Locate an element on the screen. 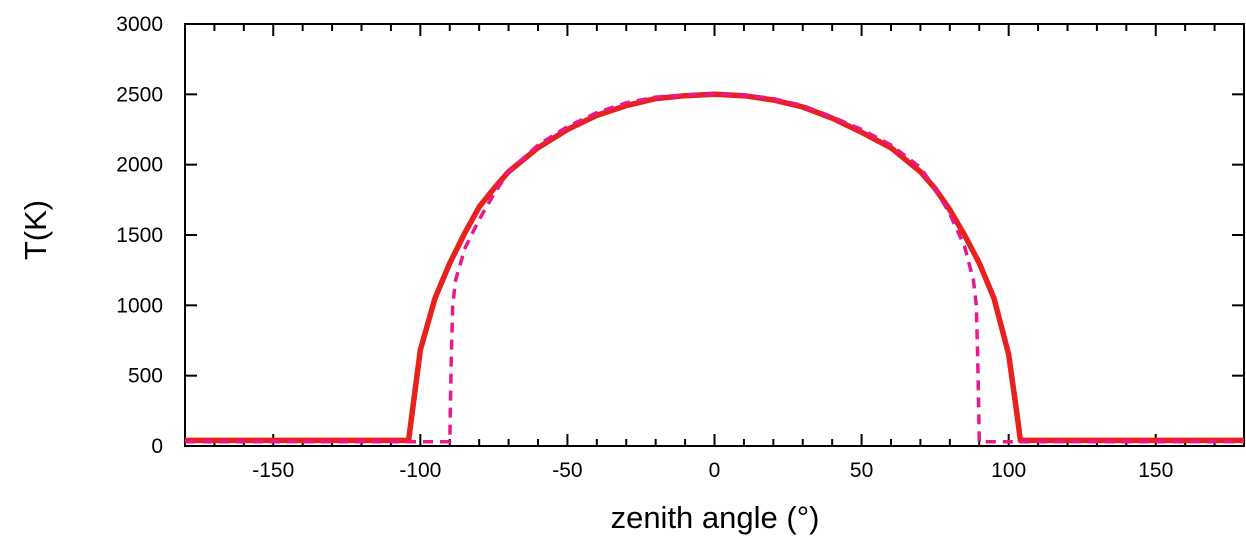  y-tick-label: 500 is located at coordinates (145, 376).